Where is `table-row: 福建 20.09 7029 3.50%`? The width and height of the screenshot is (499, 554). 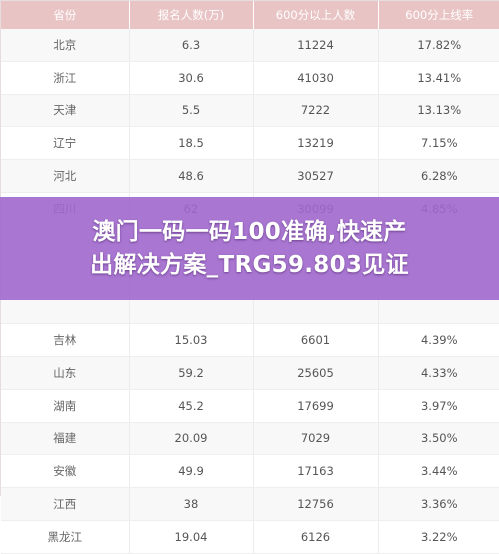
table-row: 福建 20.09 7029 3.50% is located at coordinates (250, 439).